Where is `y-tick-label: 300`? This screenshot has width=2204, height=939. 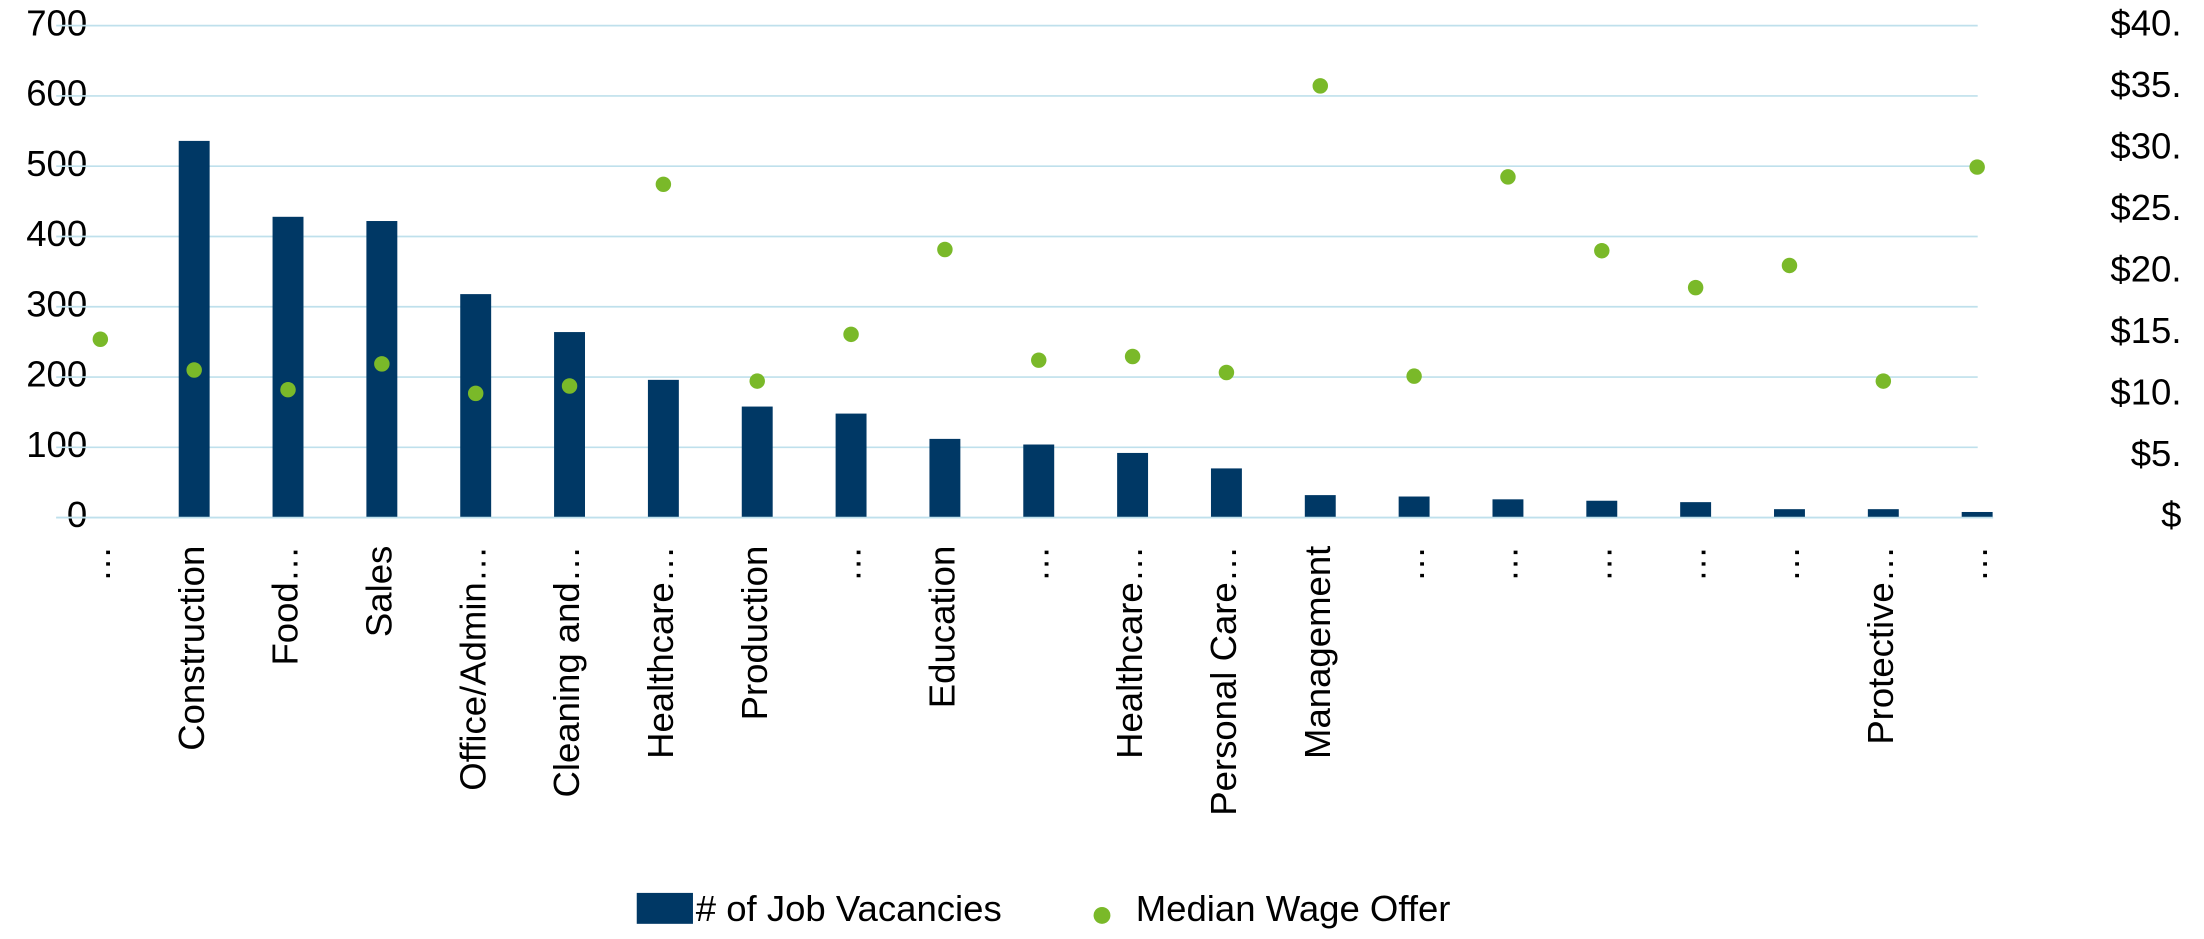 y-tick-label: 300 is located at coordinates (56, 303).